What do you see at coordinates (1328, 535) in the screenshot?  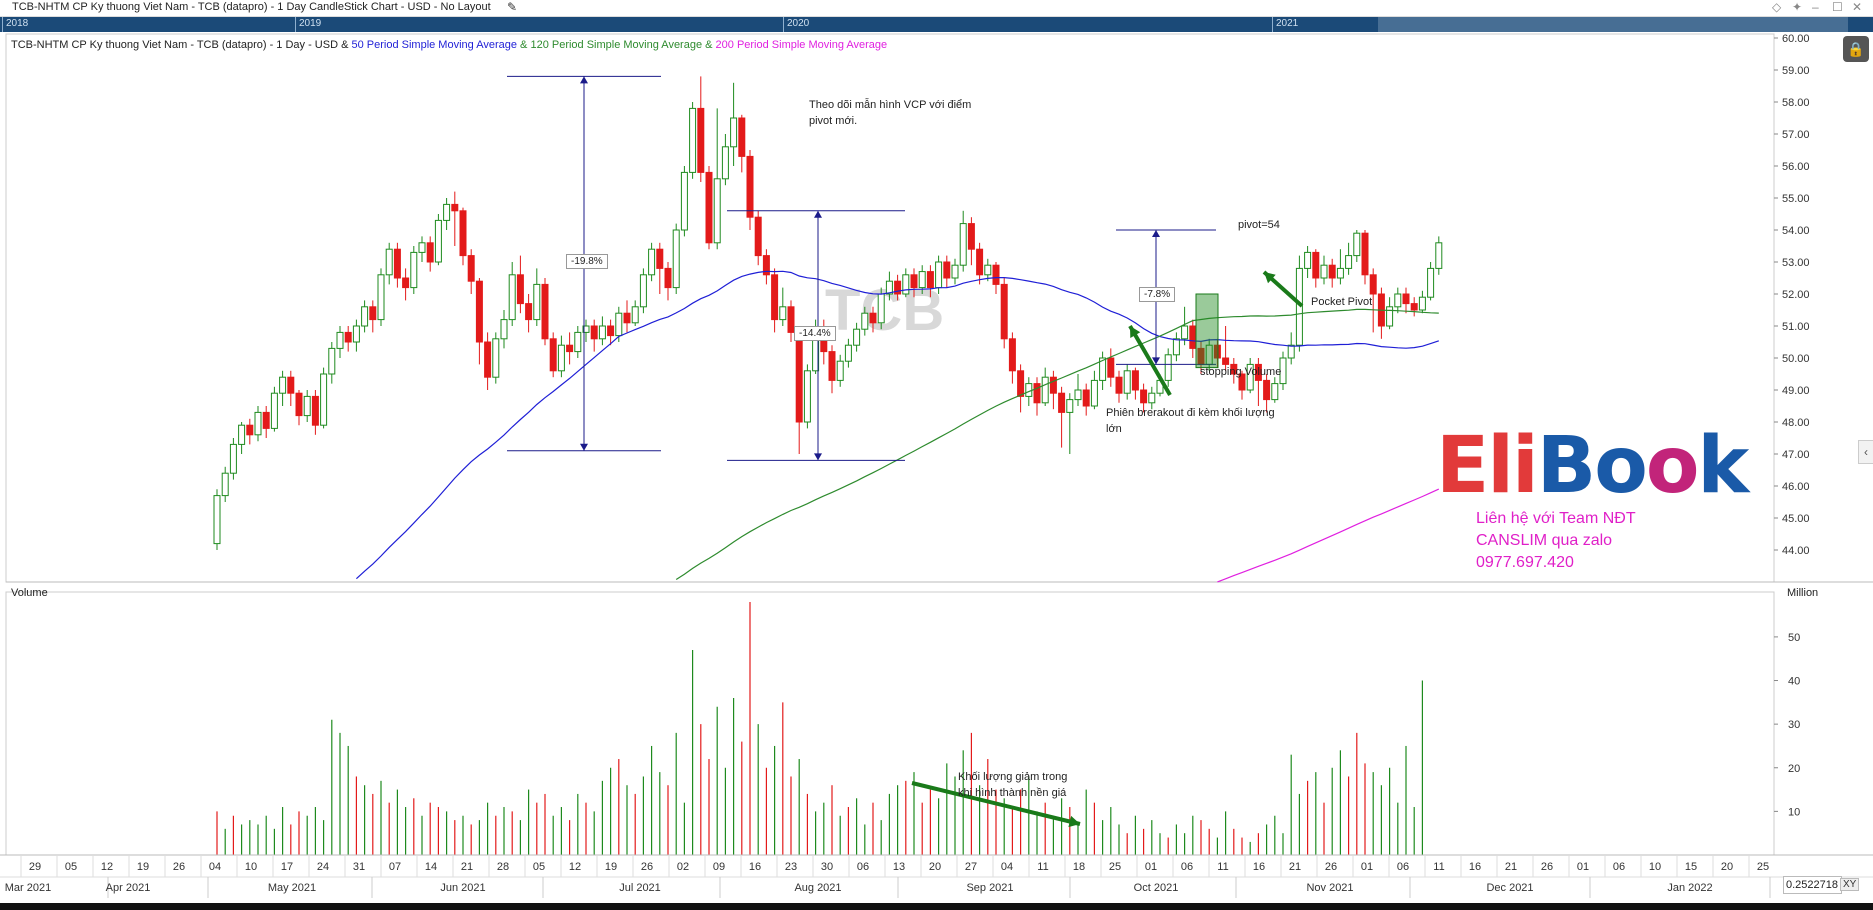 I see `ma200-line` at bounding box center [1328, 535].